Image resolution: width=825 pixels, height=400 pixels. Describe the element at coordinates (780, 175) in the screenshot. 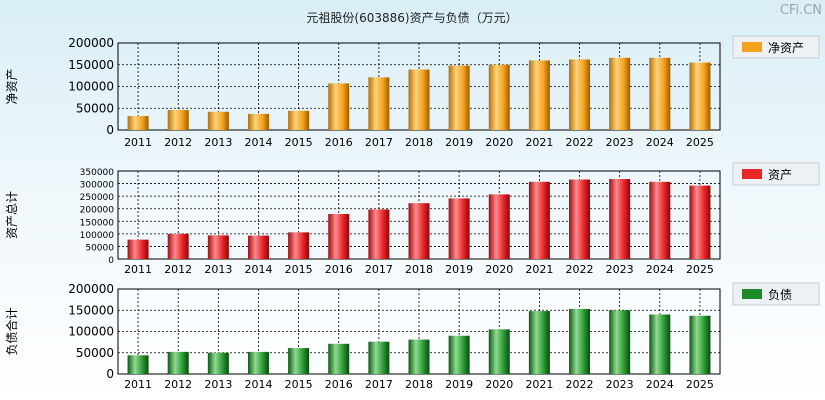

I see `legend-label: 资产` at that location.